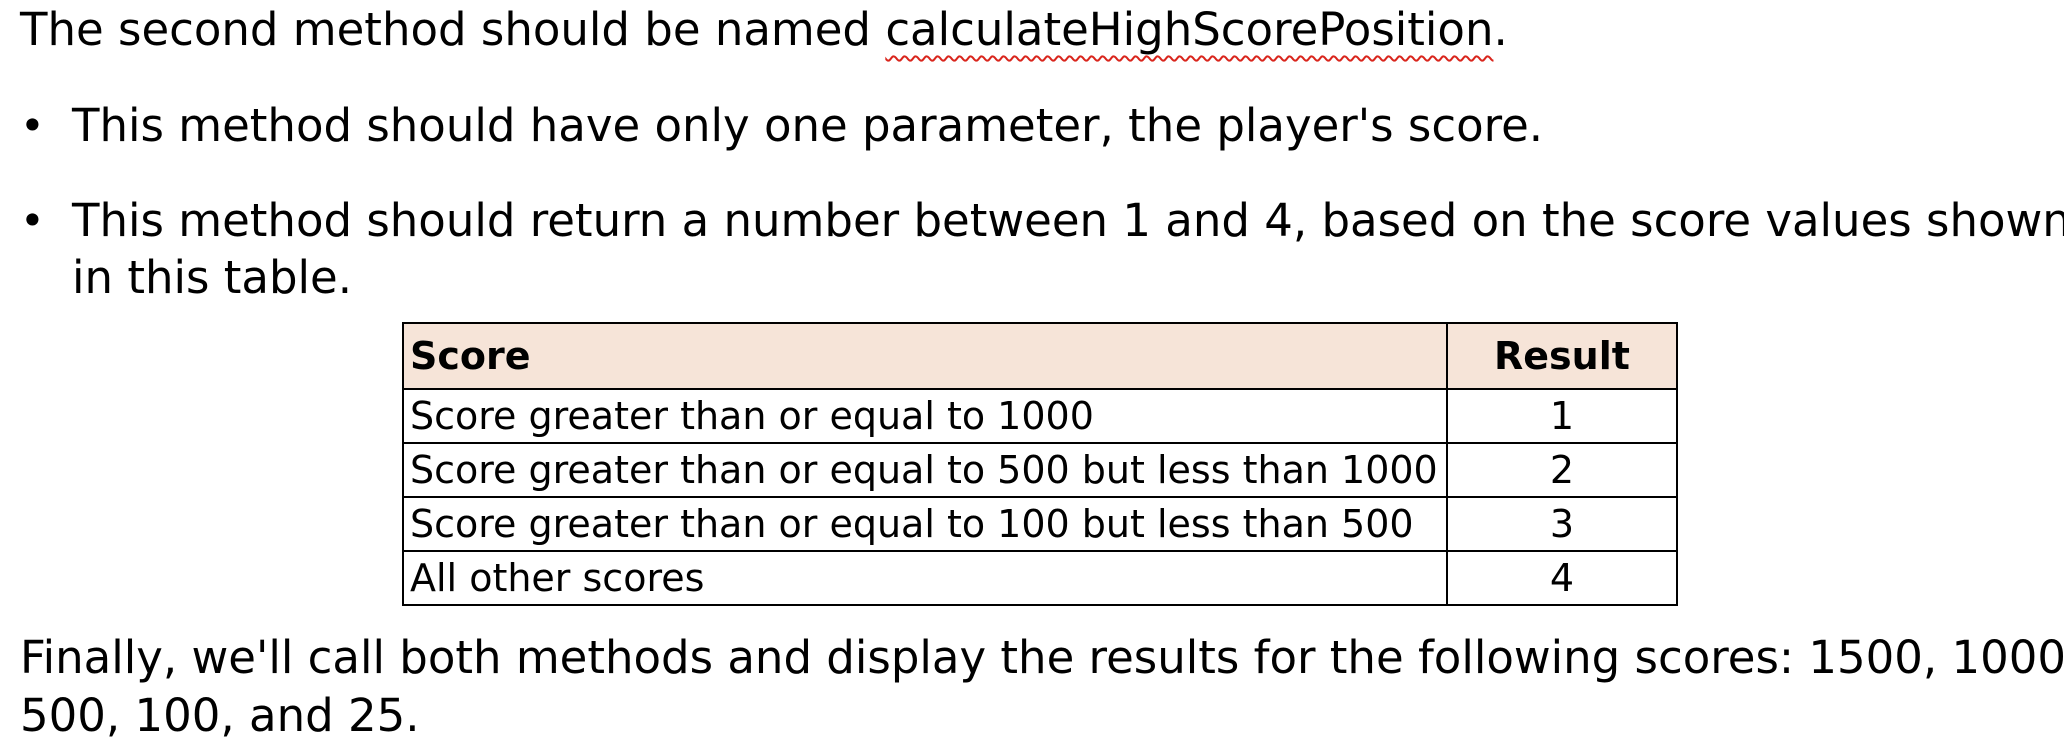  I want to click on row-result-value: 1, so click(1562, 416).